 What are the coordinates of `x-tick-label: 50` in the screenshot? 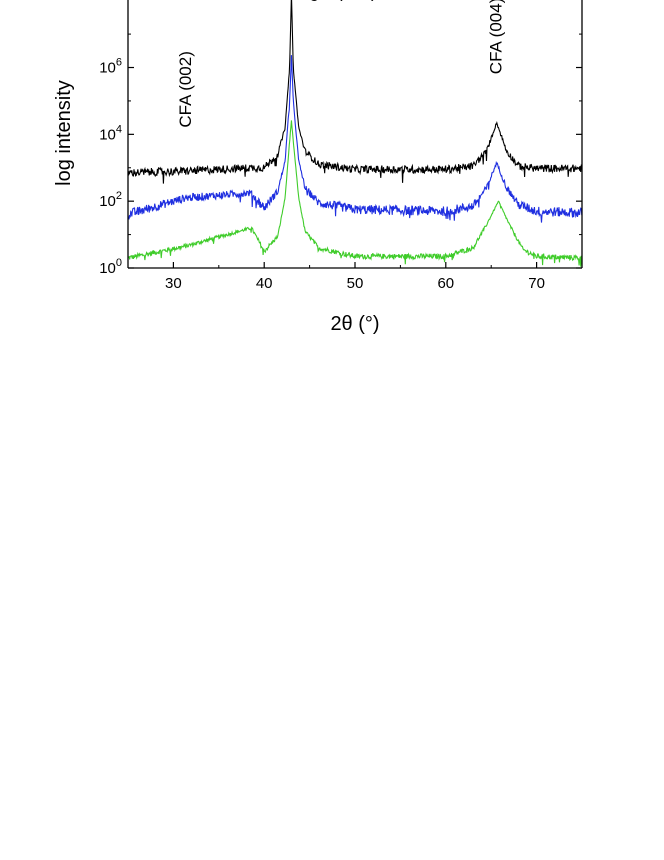 It's located at (355, 283).